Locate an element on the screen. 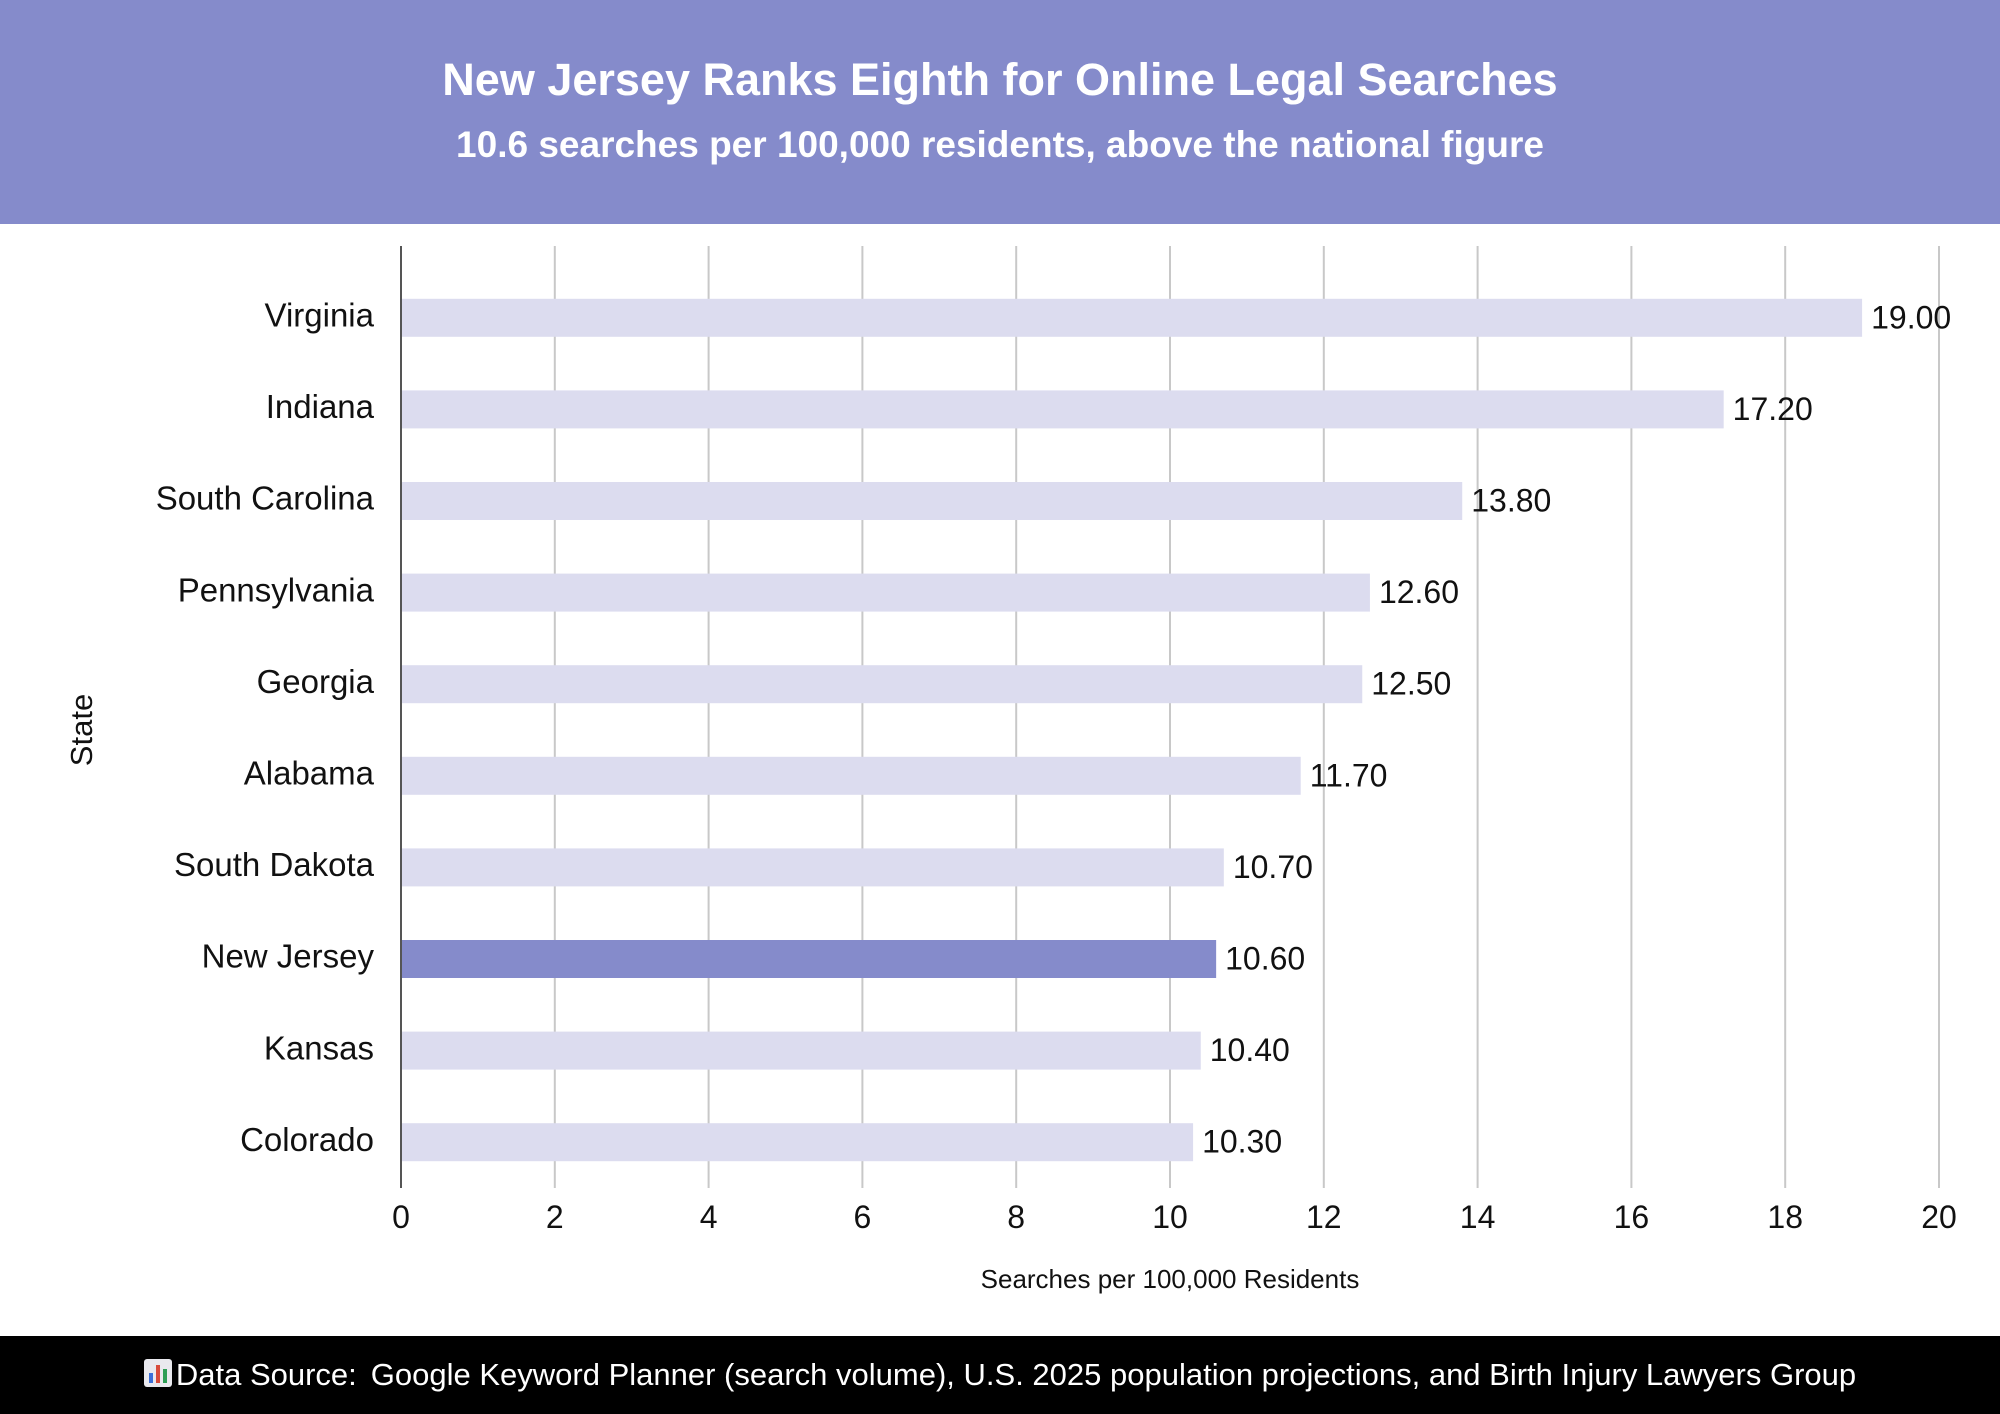  x-tick-label: 12 is located at coordinates (1324, 1217).